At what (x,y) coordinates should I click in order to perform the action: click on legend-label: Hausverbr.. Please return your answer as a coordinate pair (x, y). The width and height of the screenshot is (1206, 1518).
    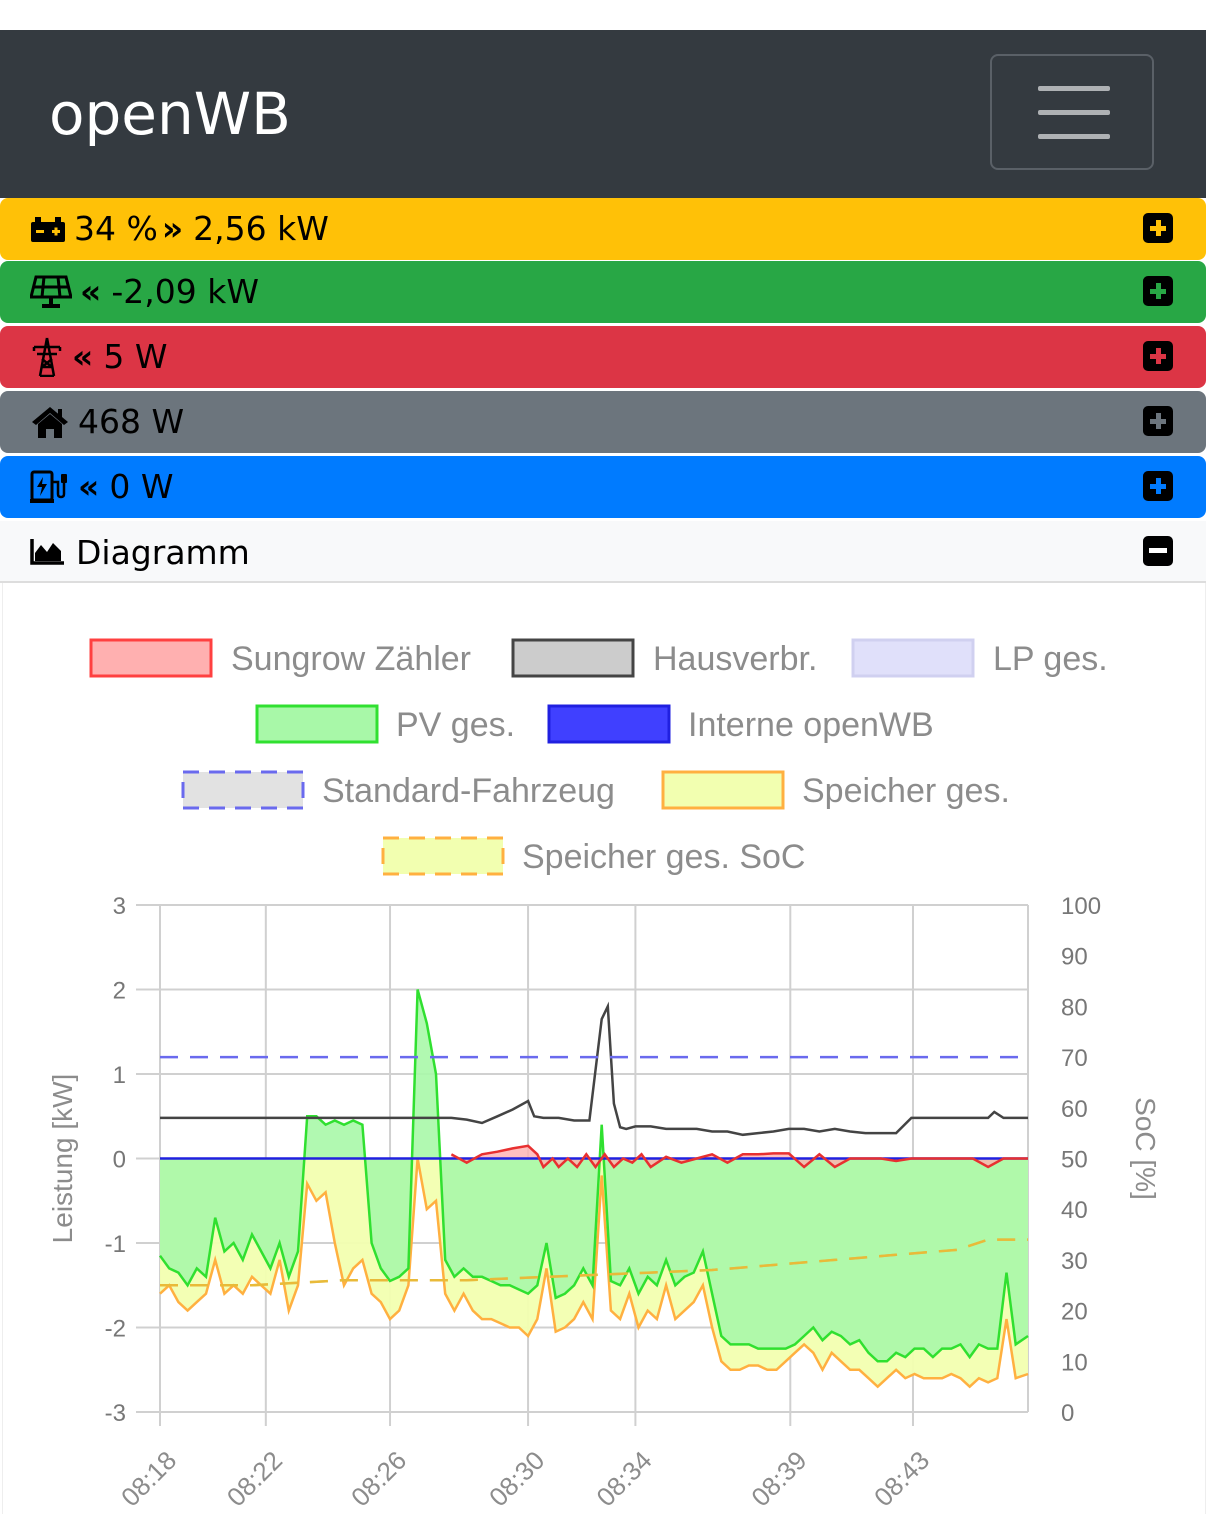
    Looking at the image, I should click on (735, 659).